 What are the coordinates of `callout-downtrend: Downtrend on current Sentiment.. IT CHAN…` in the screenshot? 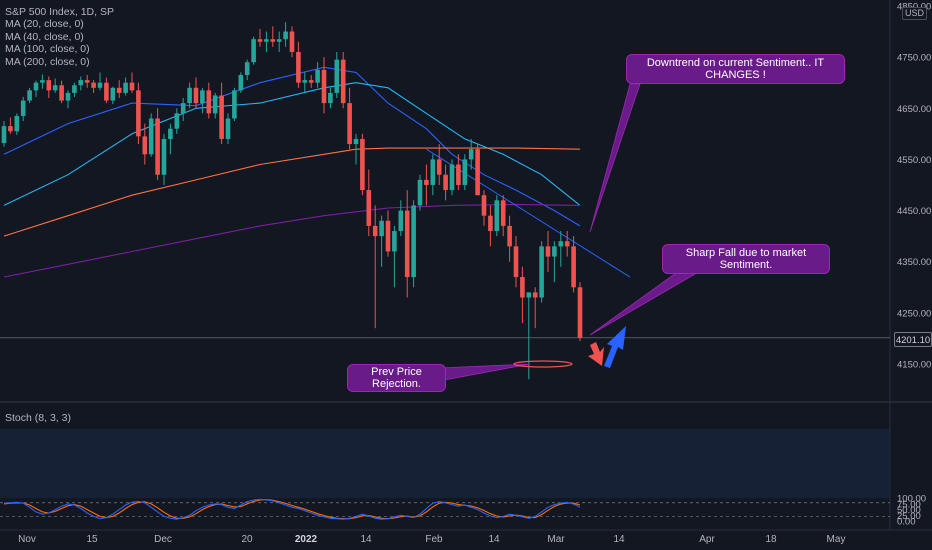 It's located at (735, 69).